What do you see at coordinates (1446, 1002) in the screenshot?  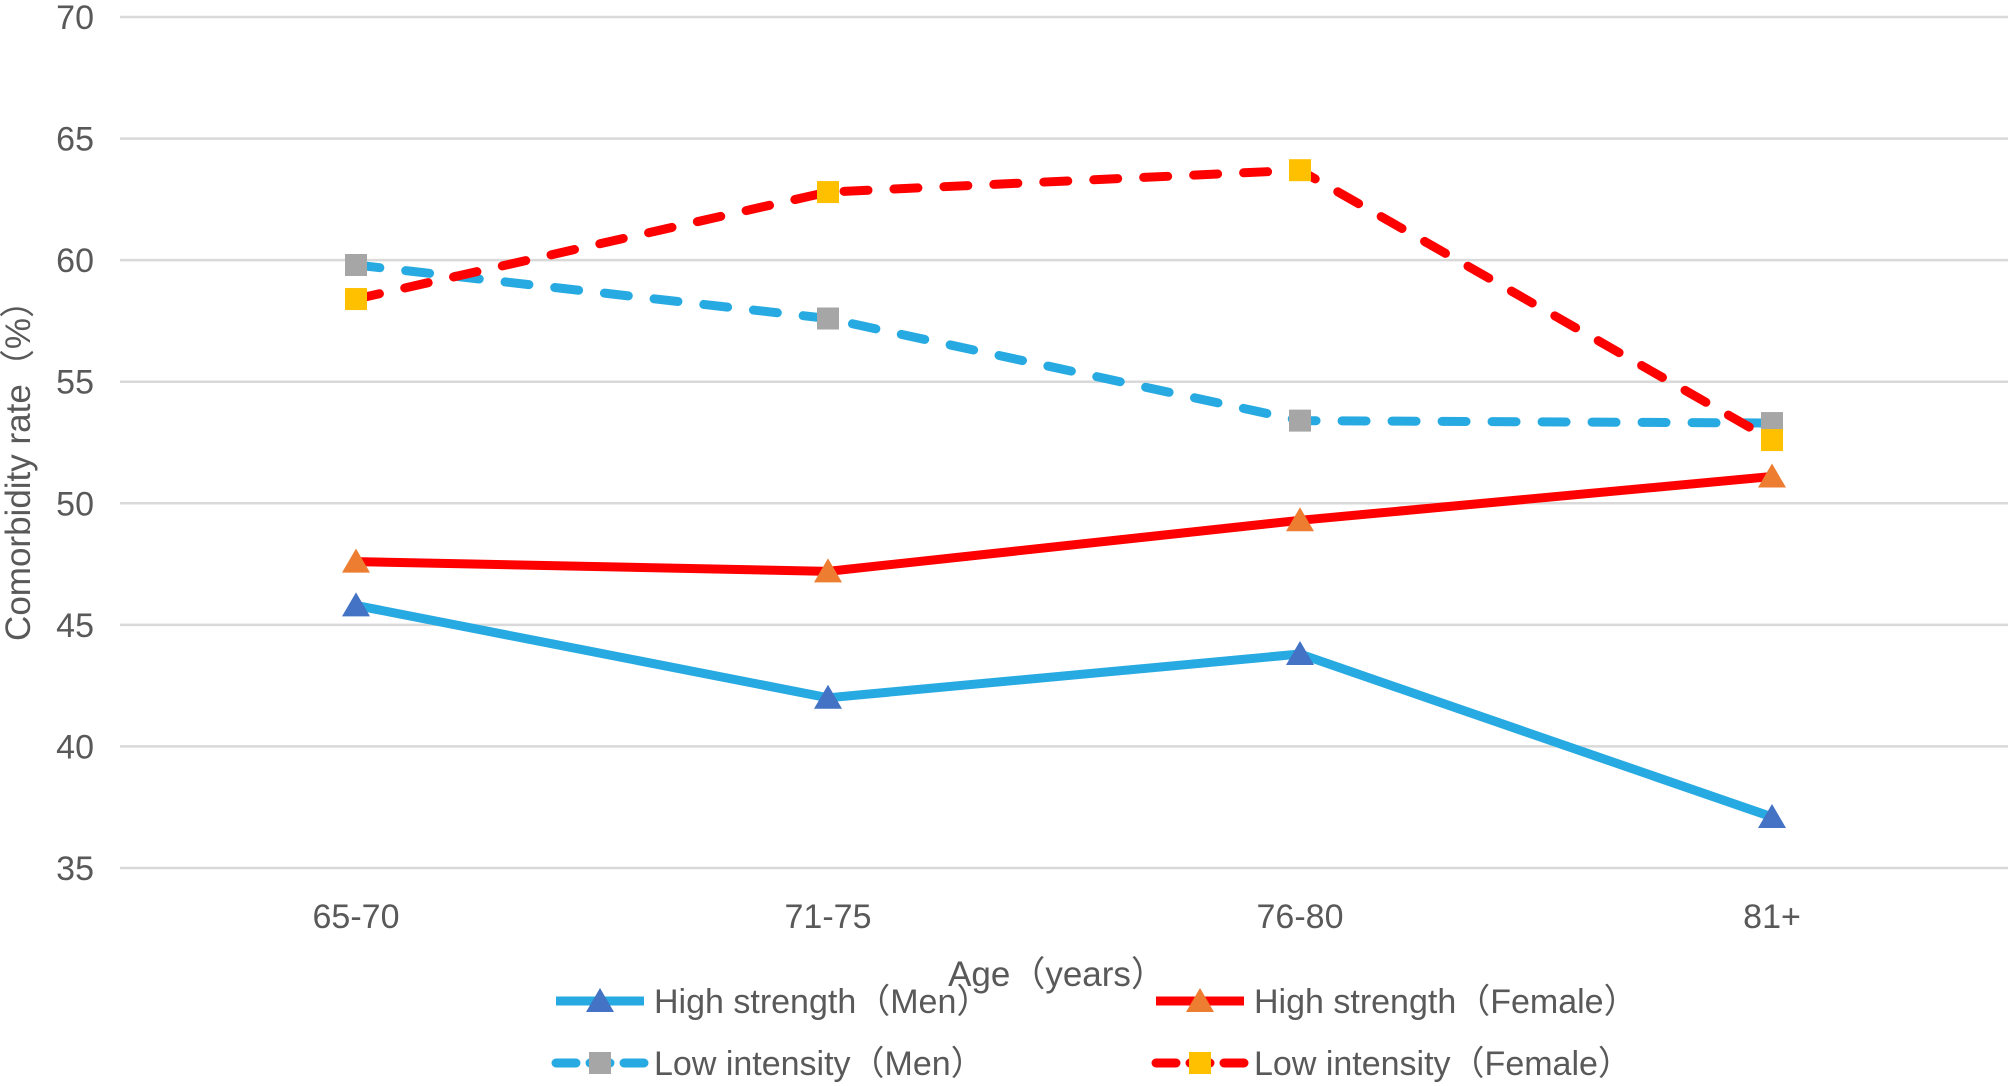 I see `legend-label: High strength（Female）` at bounding box center [1446, 1002].